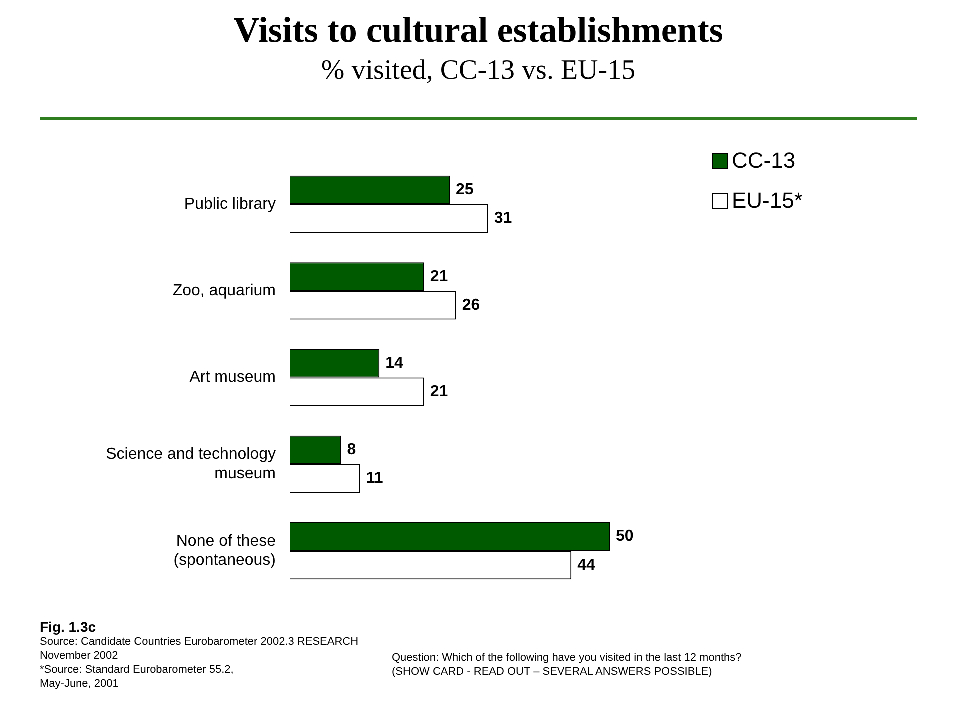  What do you see at coordinates (191, 464) in the screenshot?
I see `y-tick-label: Science and technology museum` at bounding box center [191, 464].